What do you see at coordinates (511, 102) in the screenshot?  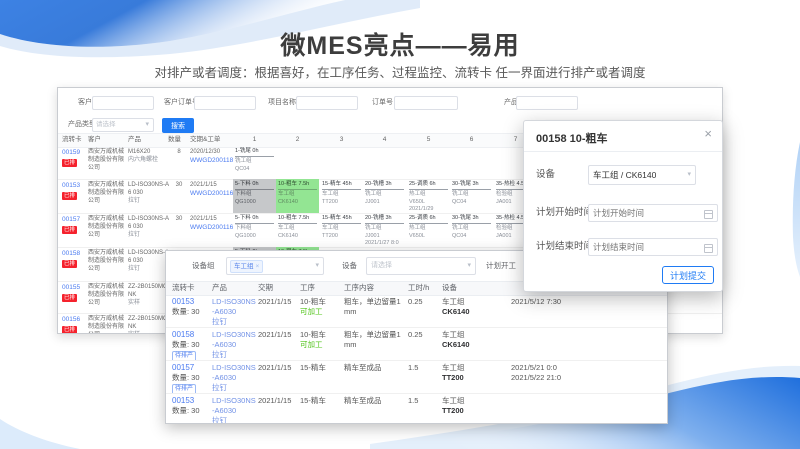 I see `product-filter-label: 产品` at bounding box center [511, 102].